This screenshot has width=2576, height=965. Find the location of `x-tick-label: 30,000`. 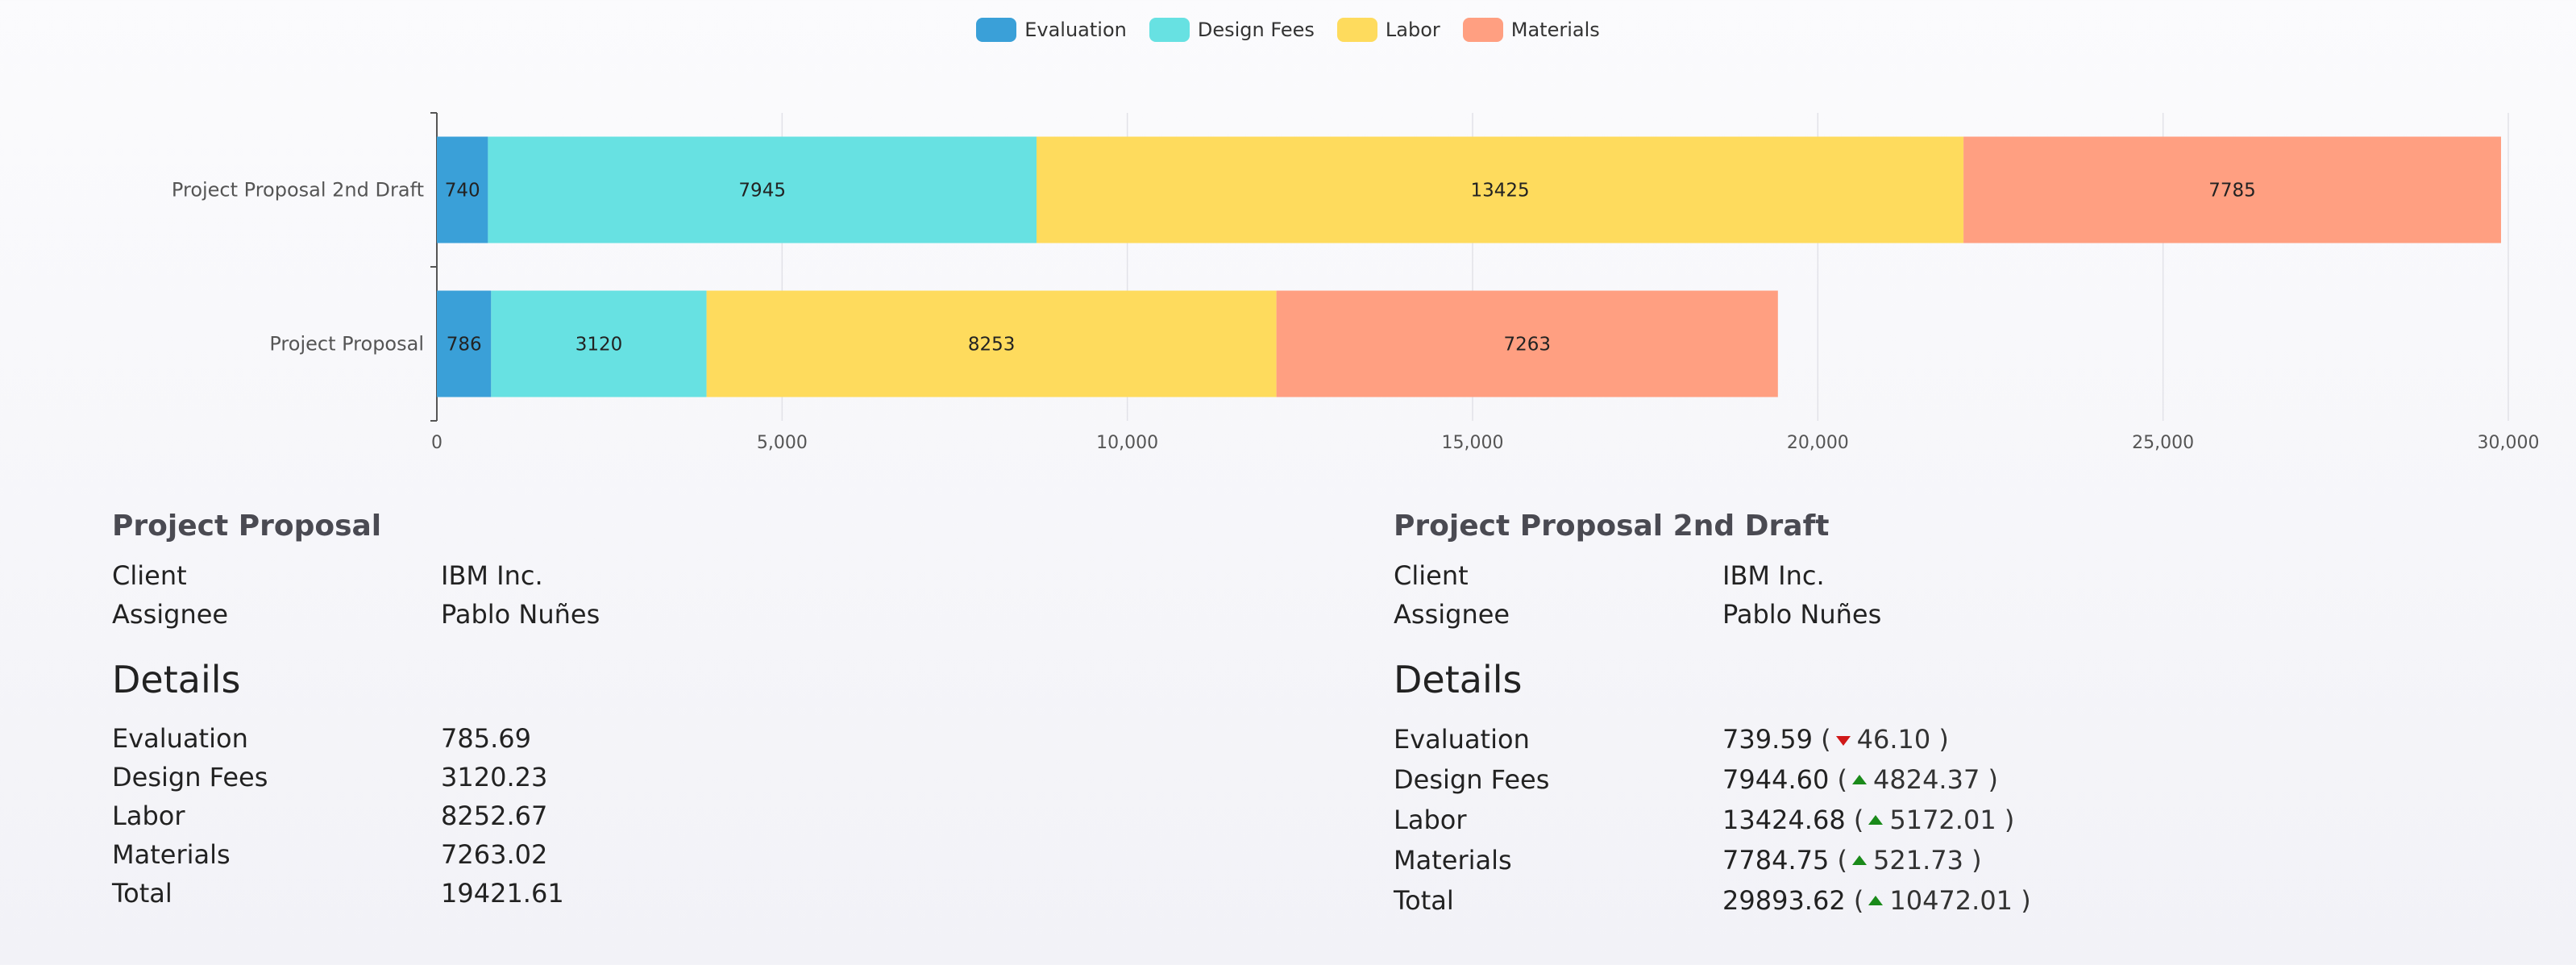

x-tick-label: 30,000 is located at coordinates (2509, 443).